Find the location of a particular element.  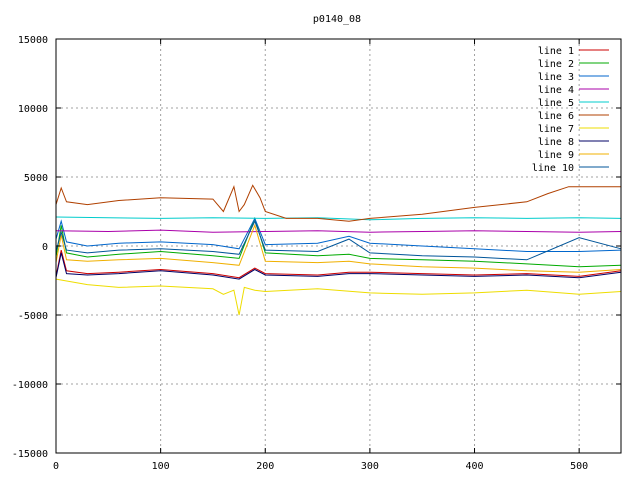

x-tick-label: 100 is located at coordinates (161, 466).